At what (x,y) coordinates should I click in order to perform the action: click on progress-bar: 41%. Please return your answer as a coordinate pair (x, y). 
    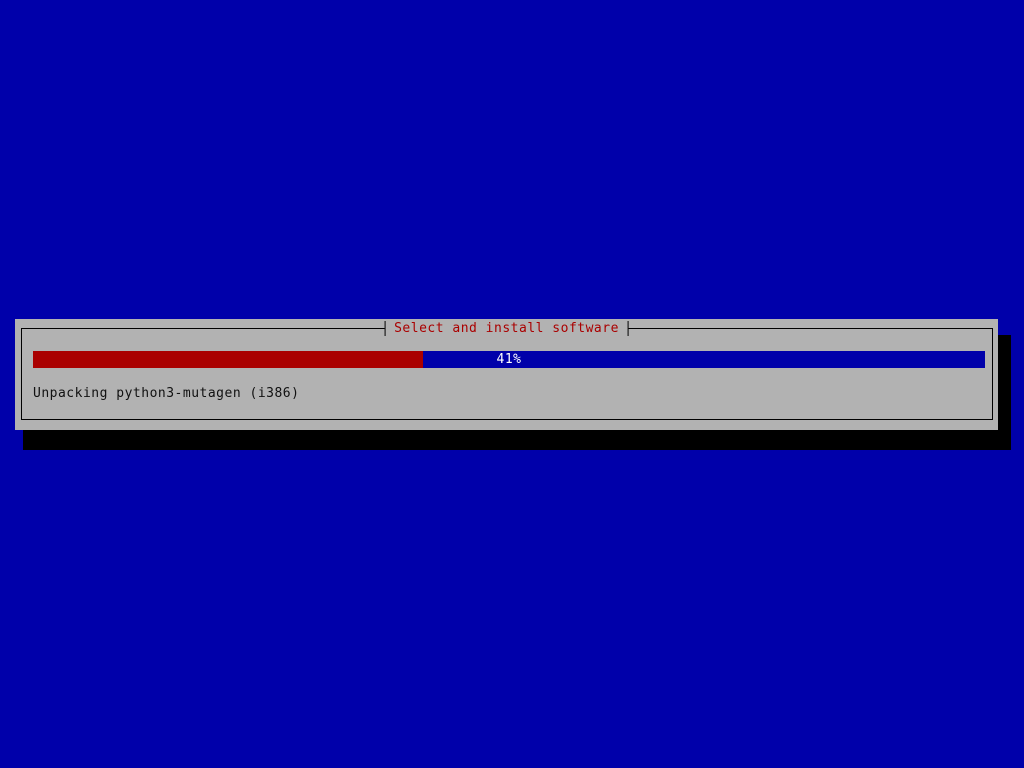
    Looking at the image, I should click on (509, 359).